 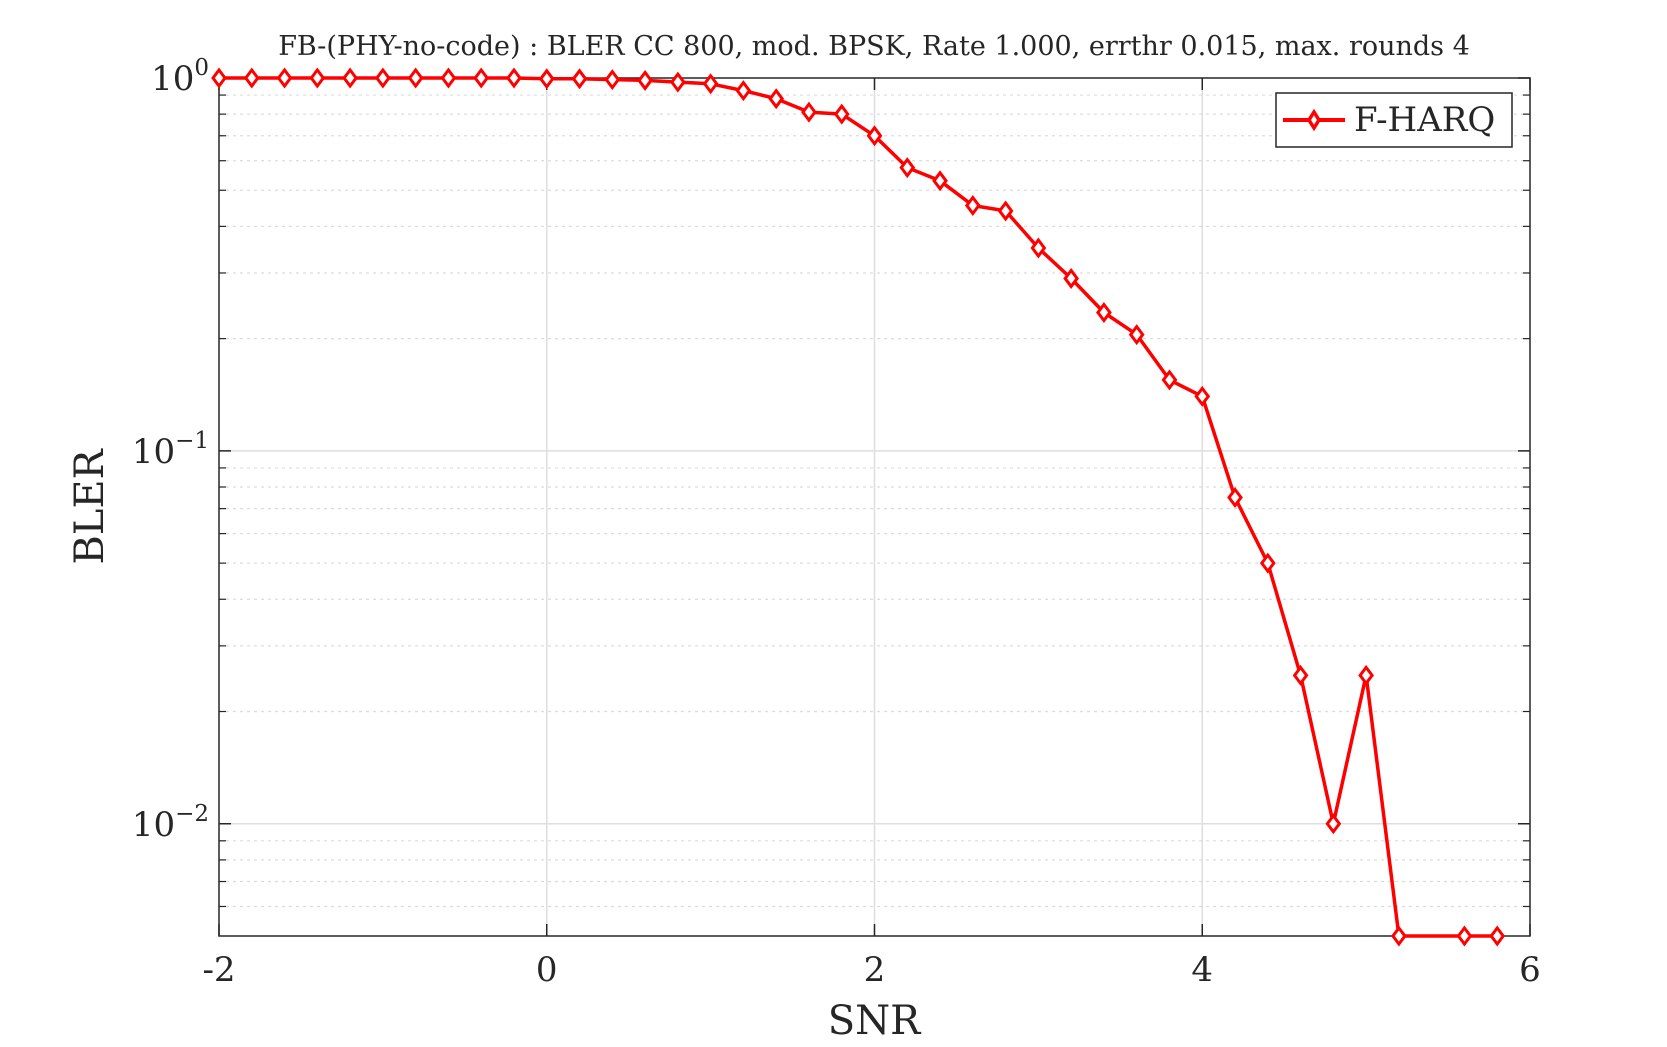 What do you see at coordinates (170, 450) in the screenshot?
I see `y-tick-label: 10⁻¹` at bounding box center [170, 450].